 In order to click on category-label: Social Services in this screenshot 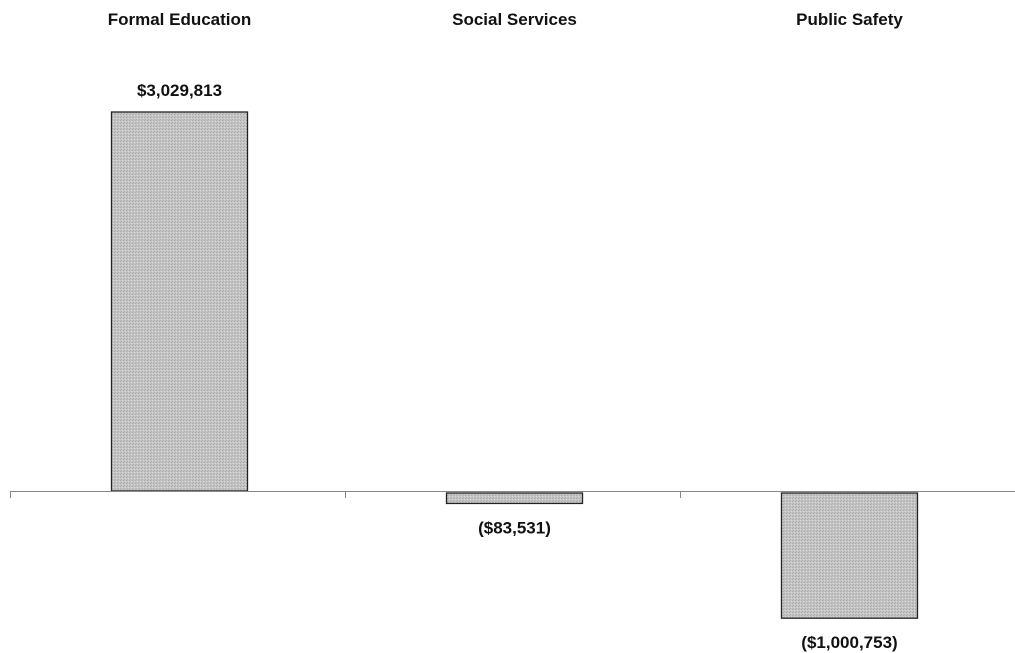, I will do `click(514, 19)`.